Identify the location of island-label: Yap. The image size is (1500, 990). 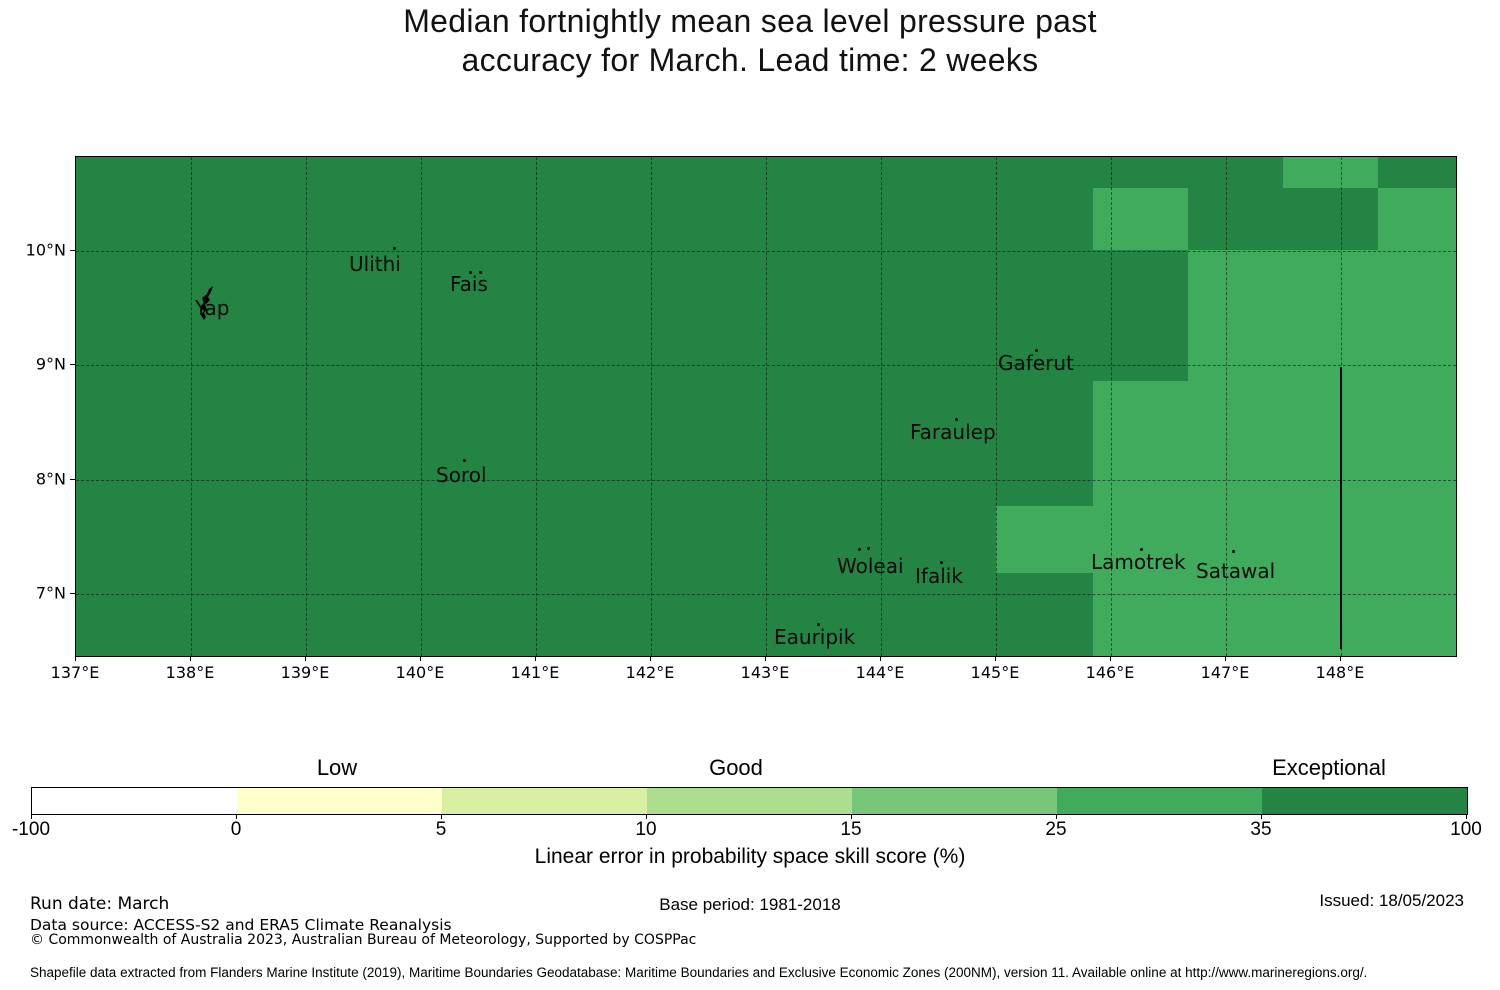
(212, 308).